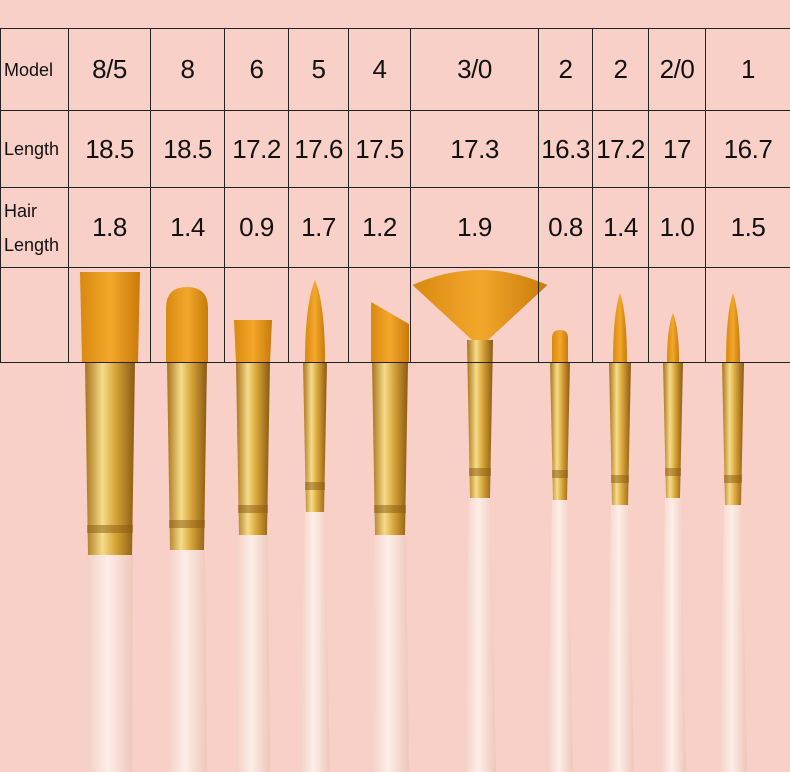 This screenshot has width=790, height=772. I want to click on cell: 1.5, so click(747, 227).